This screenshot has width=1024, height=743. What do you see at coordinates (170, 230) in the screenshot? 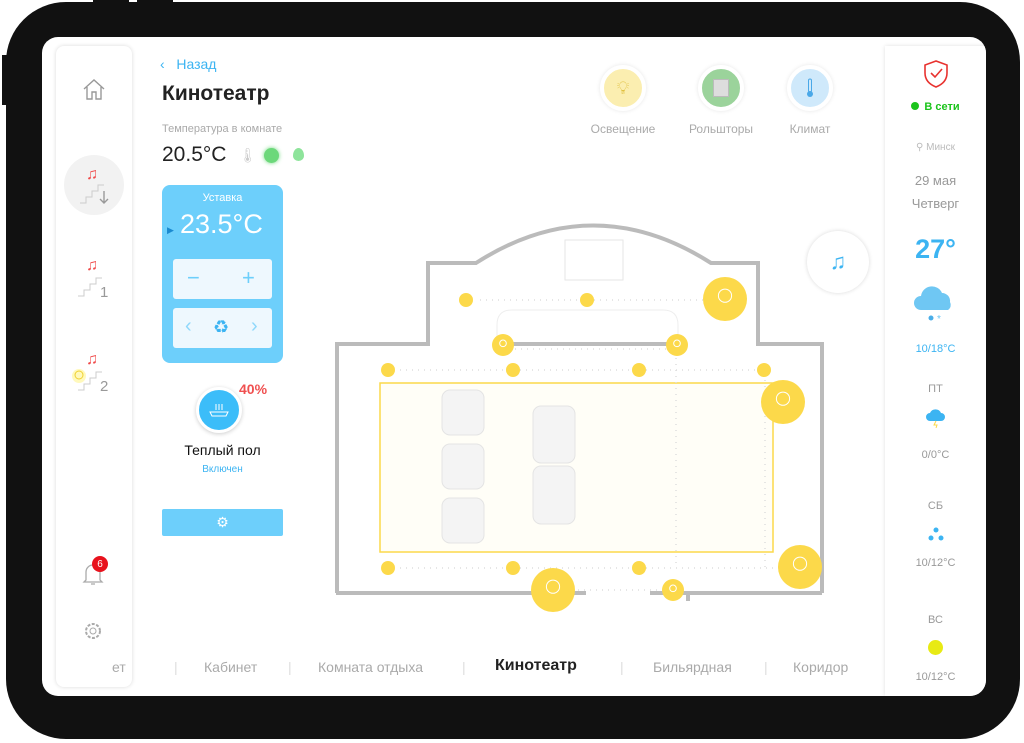
I see `play-indicator-icon: ▶` at bounding box center [170, 230].